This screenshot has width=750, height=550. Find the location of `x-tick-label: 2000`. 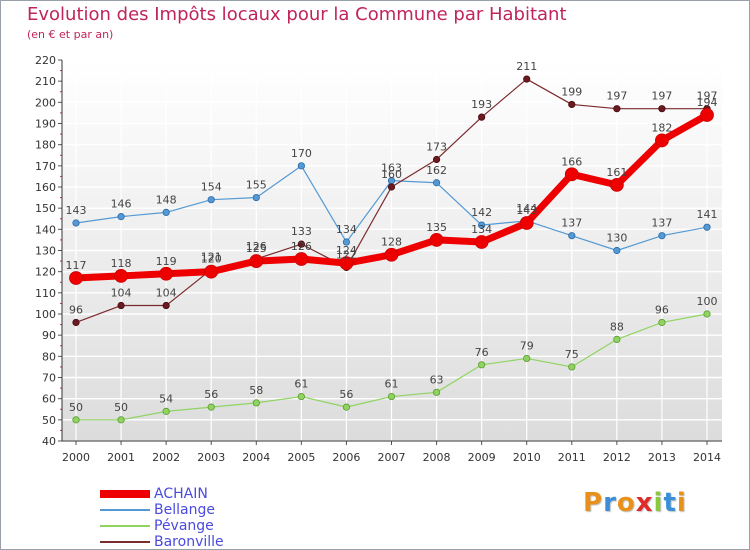

x-tick-label: 2000 is located at coordinates (76, 457).